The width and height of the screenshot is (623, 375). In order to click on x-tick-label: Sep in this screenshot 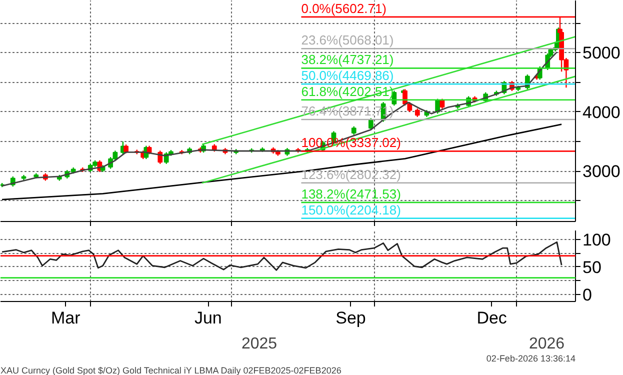, I will do `click(351, 318)`.